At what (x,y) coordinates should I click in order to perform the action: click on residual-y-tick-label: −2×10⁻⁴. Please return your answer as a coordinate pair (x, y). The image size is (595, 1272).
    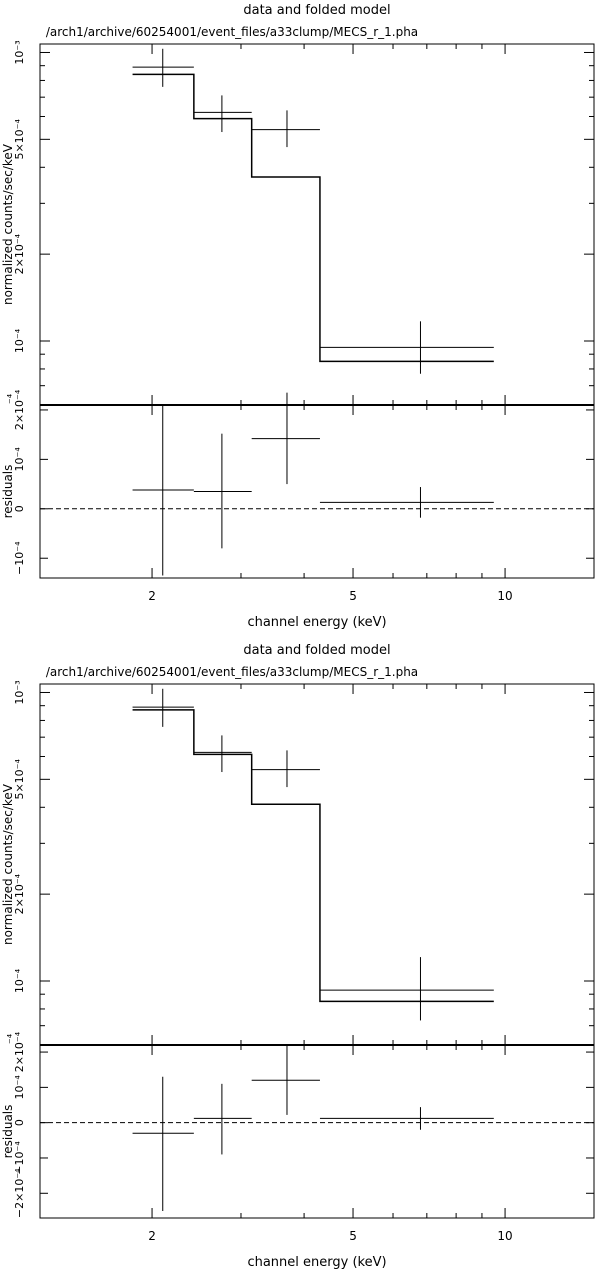
    Looking at the image, I should click on (19, 1193).